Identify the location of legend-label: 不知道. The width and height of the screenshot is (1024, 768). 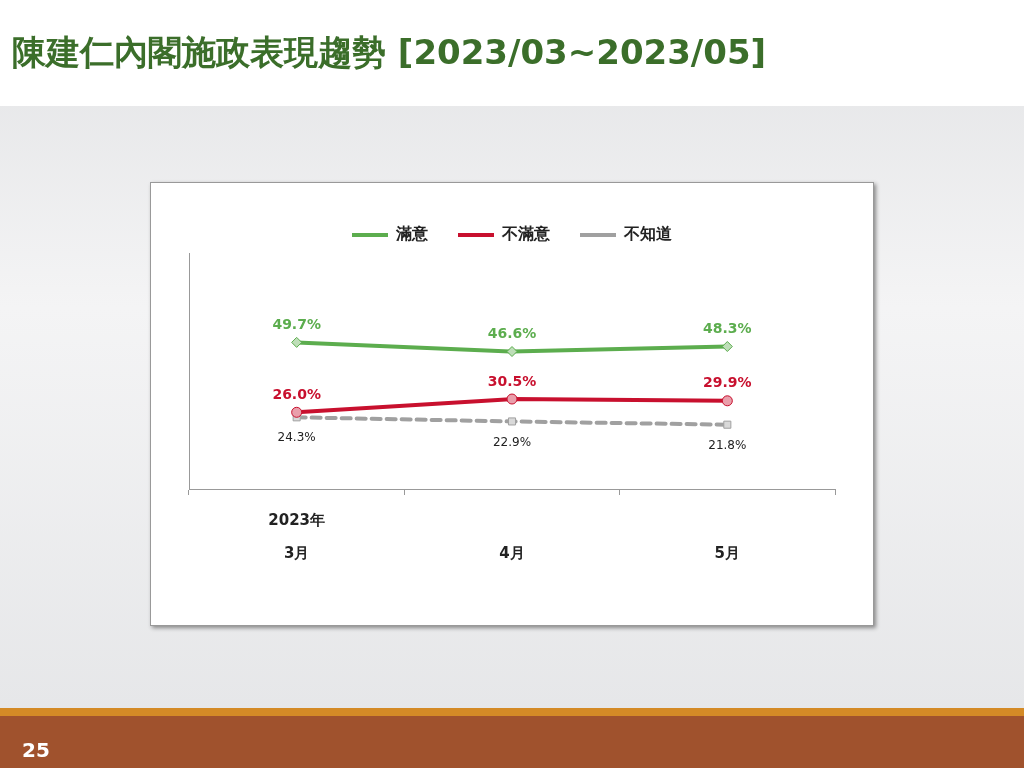
(648, 234).